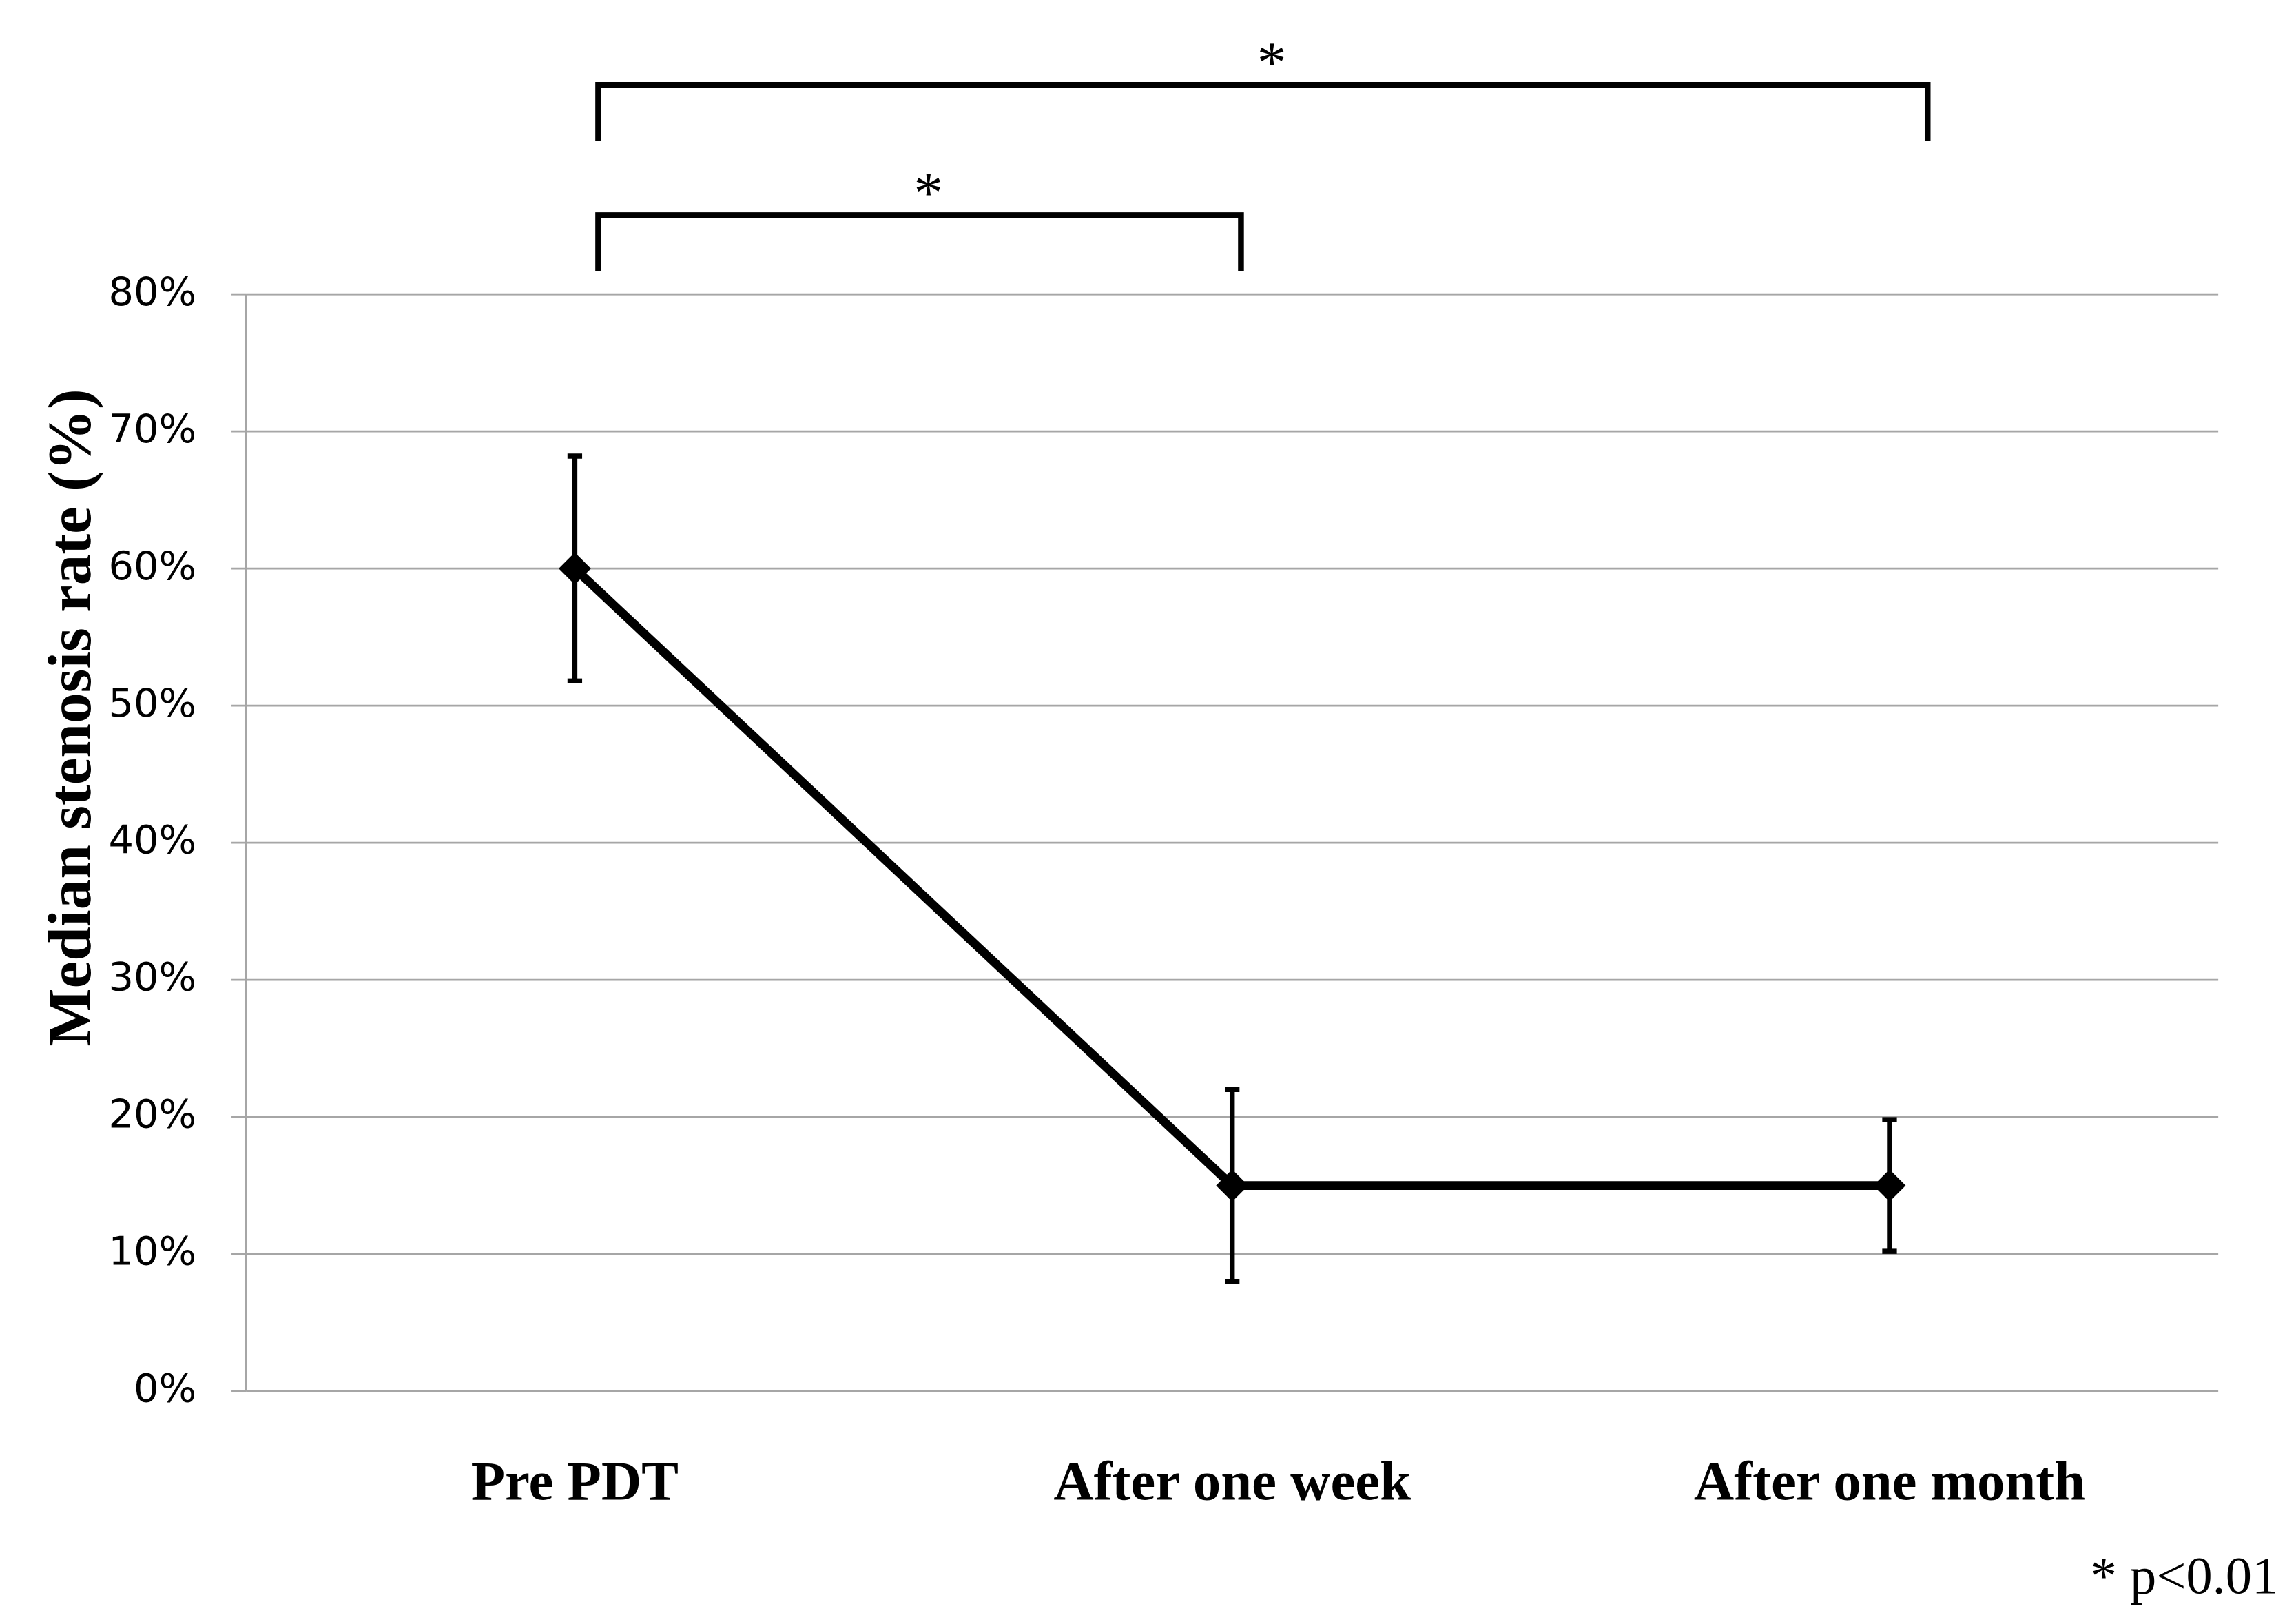  I want to click on y-tick-label: 10%, so click(152, 1252).